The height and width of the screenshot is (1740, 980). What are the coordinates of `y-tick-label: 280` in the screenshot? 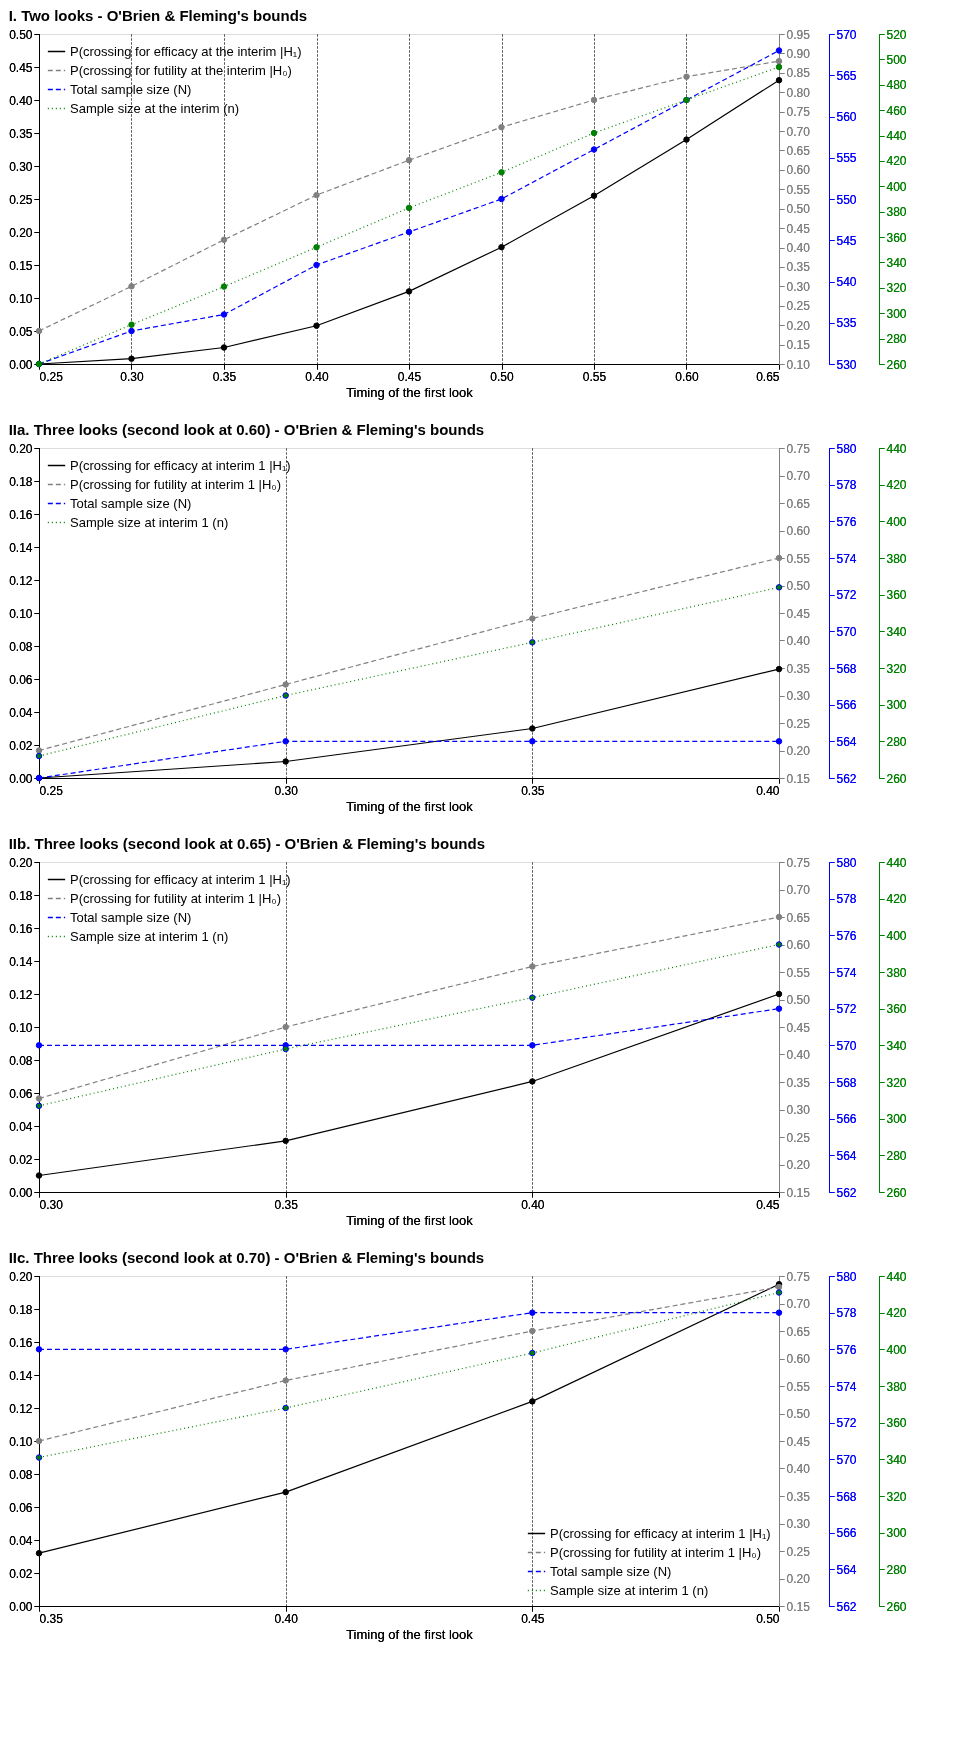 It's located at (896, 339).